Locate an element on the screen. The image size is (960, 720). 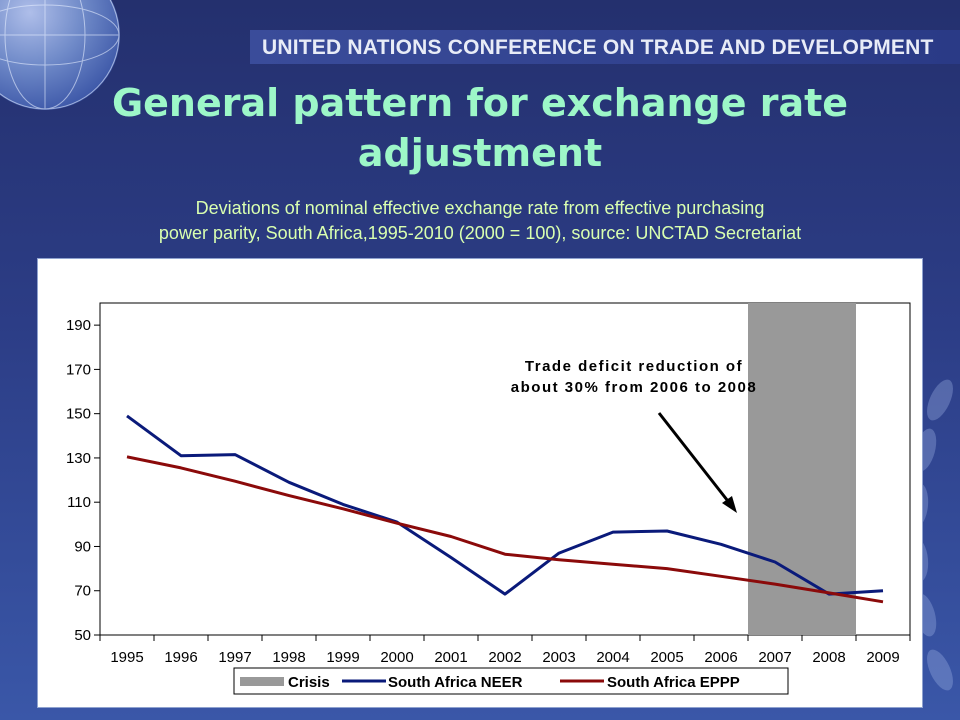
legend-label-neer: South Africa NEER is located at coordinates (455, 682).